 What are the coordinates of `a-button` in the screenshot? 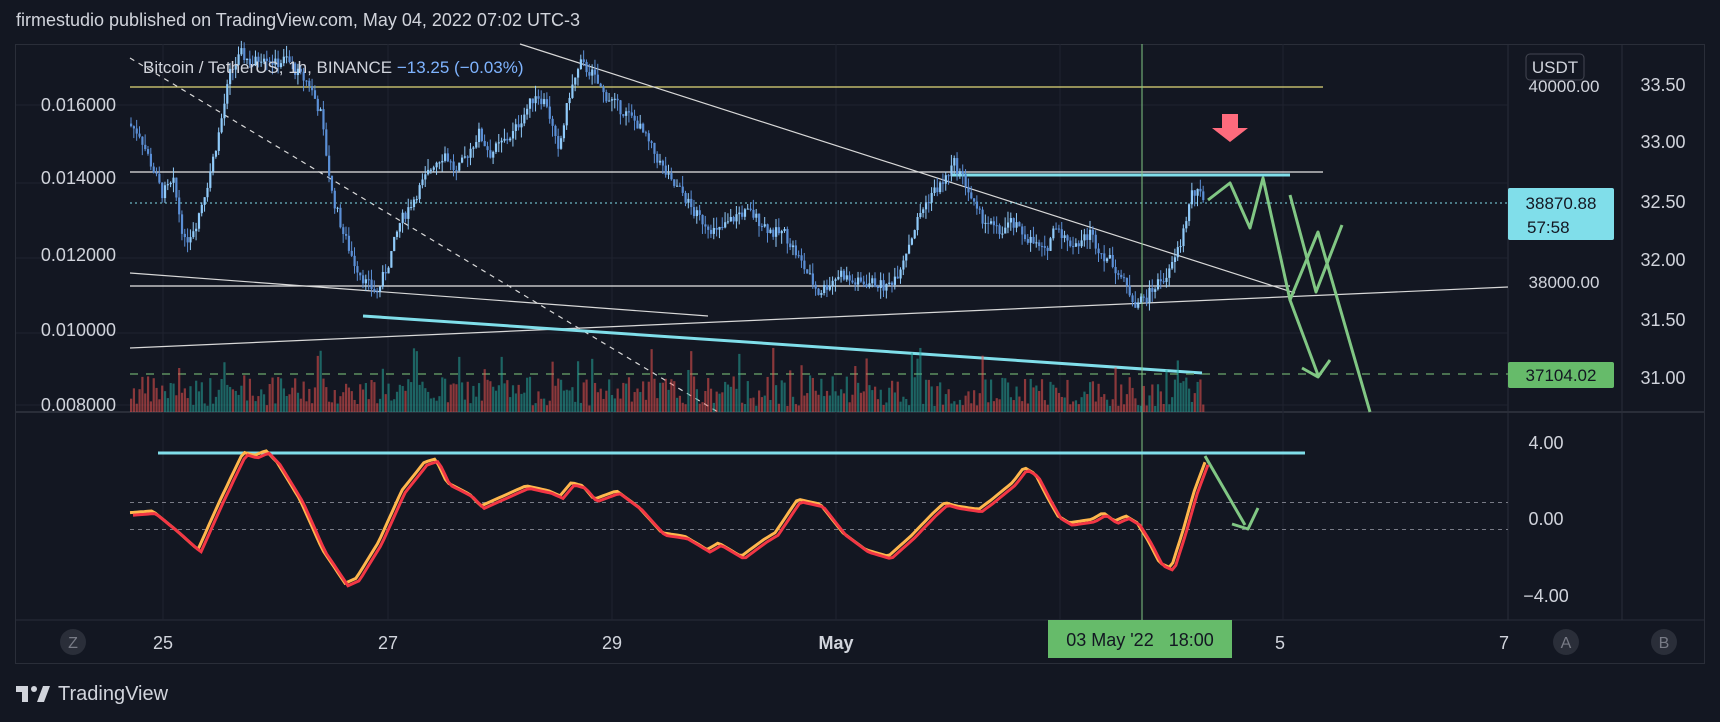 It's located at (1566, 642).